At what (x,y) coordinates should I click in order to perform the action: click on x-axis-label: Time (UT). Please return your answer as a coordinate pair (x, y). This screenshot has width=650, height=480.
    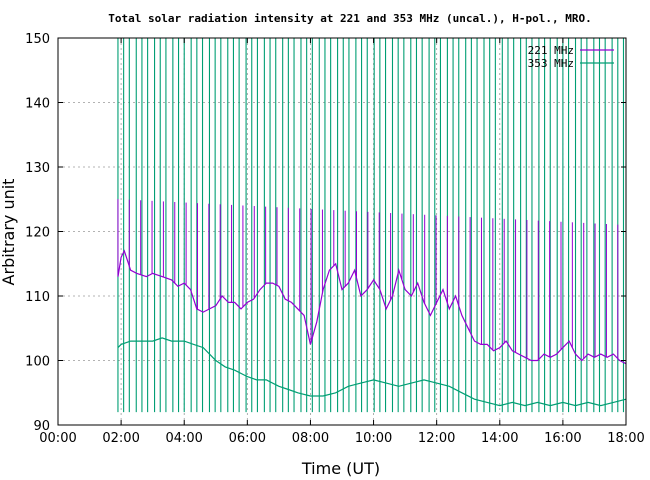
    Looking at the image, I should click on (340, 468).